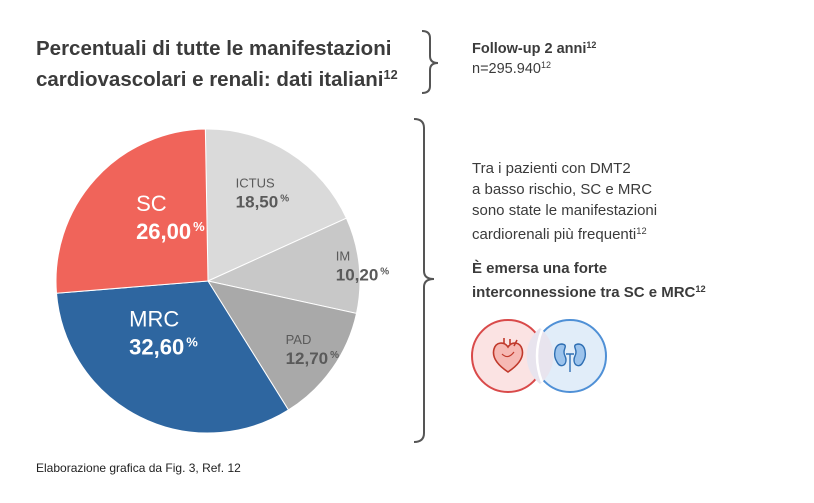 This screenshot has height=503, width=814. Describe the element at coordinates (363, 274) in the screenshot. I see `slice-value-im: 10,20%` at that location.